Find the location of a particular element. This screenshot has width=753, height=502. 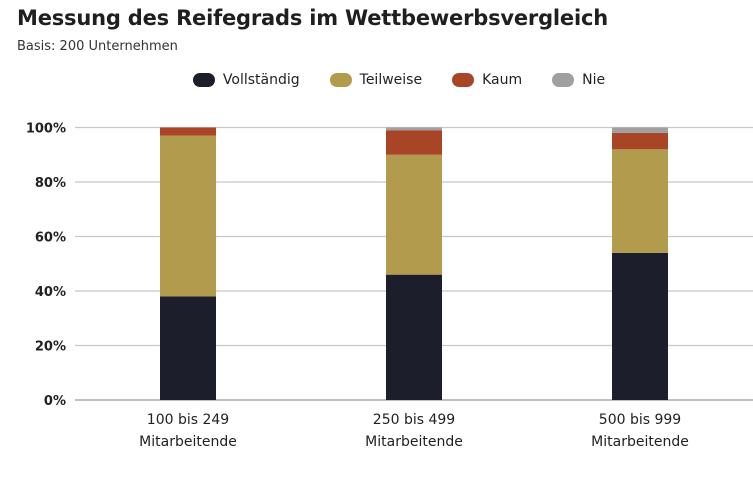

y-tick-label: 20% is located at coordinates (50, 347).